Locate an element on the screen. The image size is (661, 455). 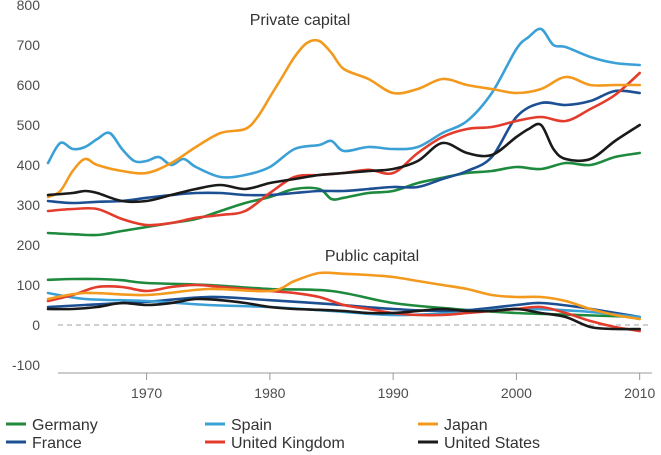
series-line-france-public is located at coordinates (343, 307).